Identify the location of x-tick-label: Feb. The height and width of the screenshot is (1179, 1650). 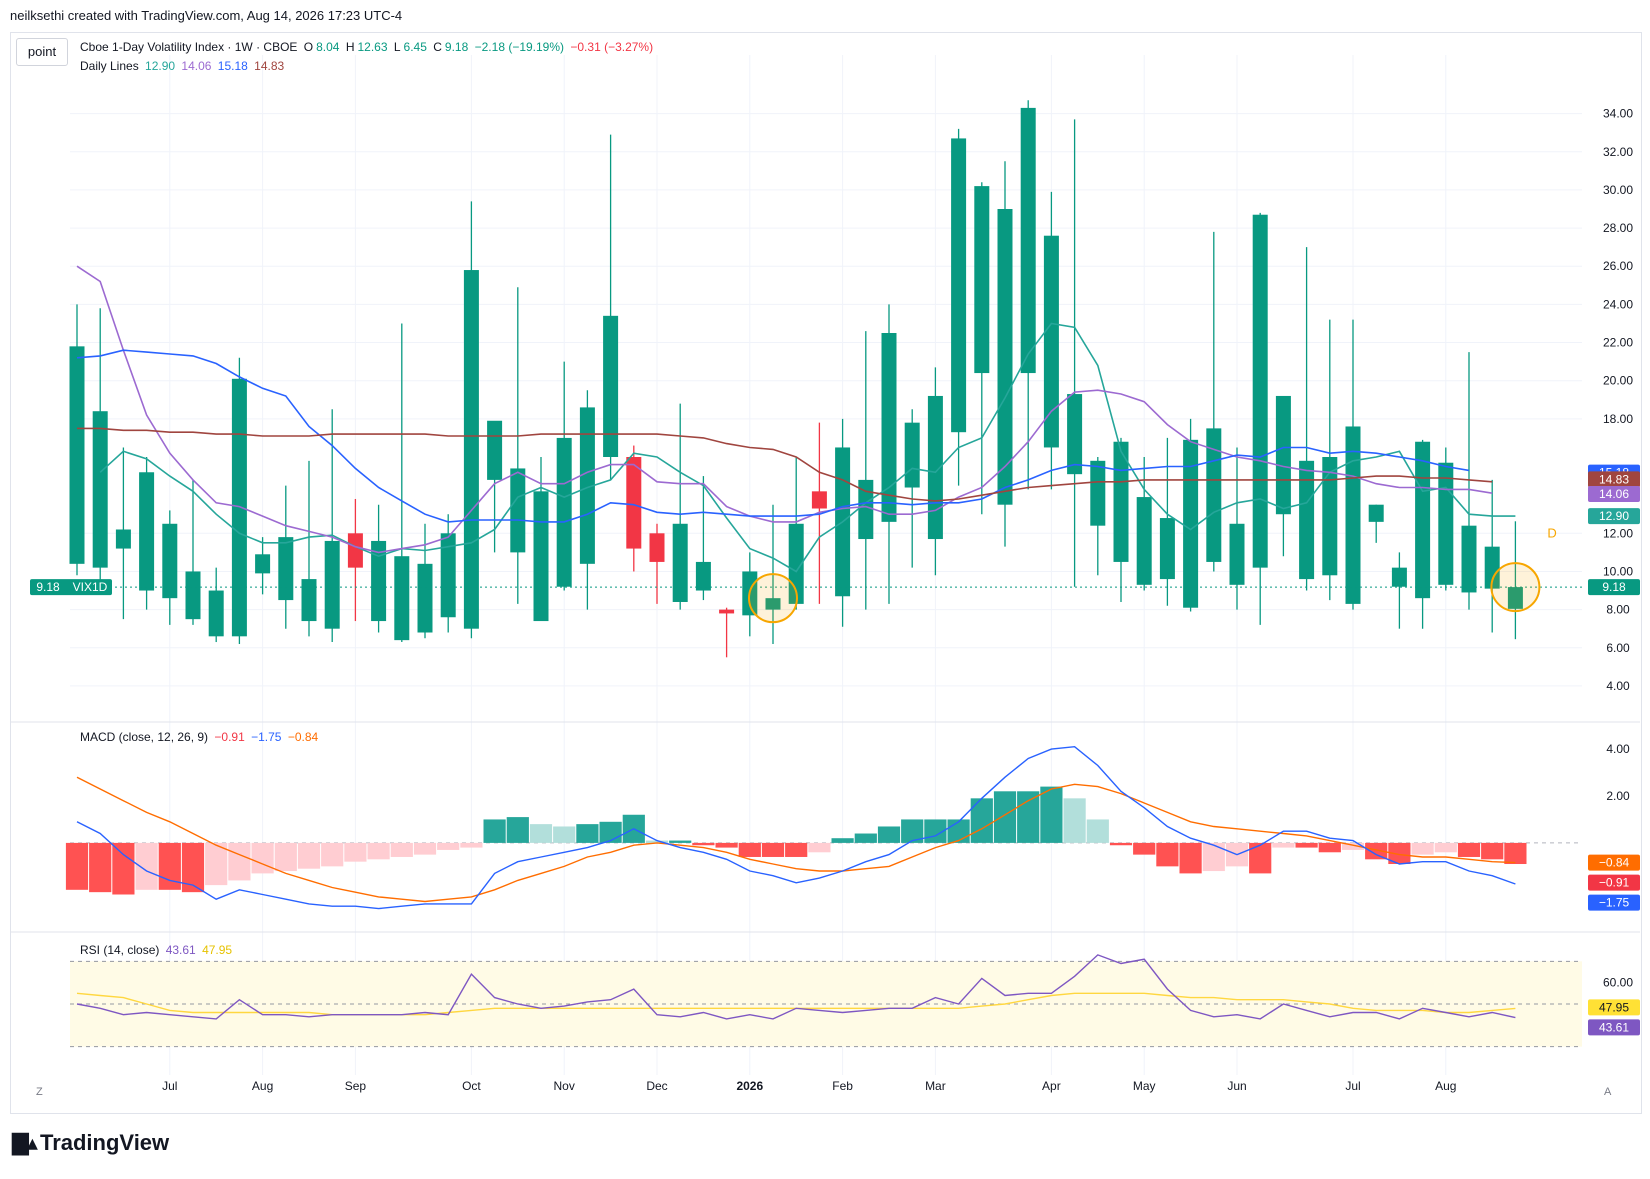
(842, 1086).